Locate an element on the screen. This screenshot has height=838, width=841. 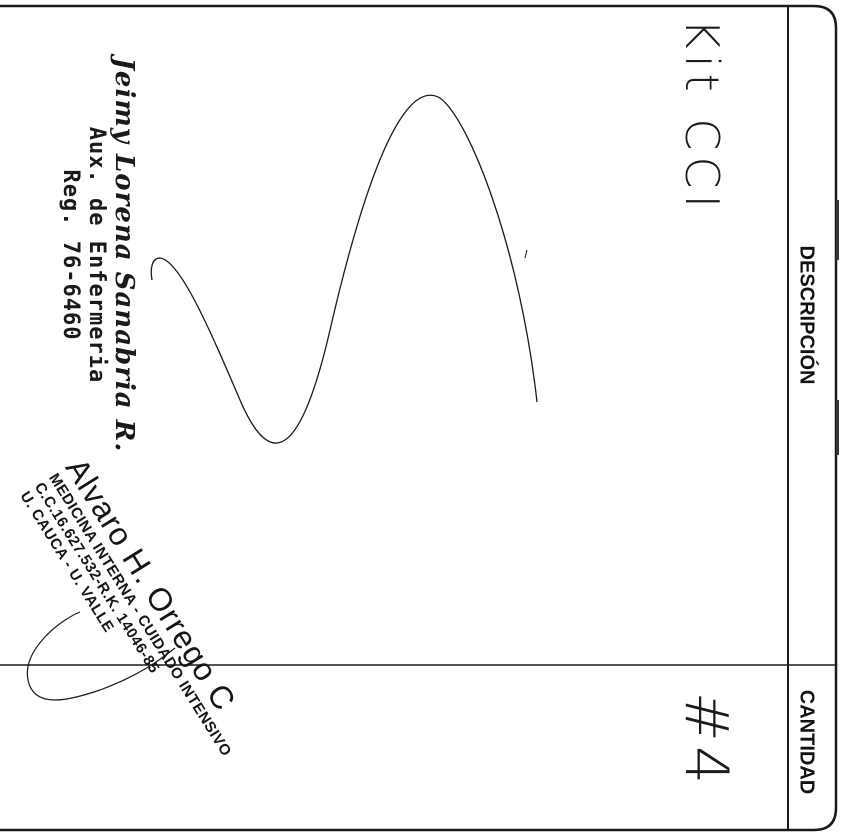
item-description: • Kit CCI is located at coordinates (702, 107).